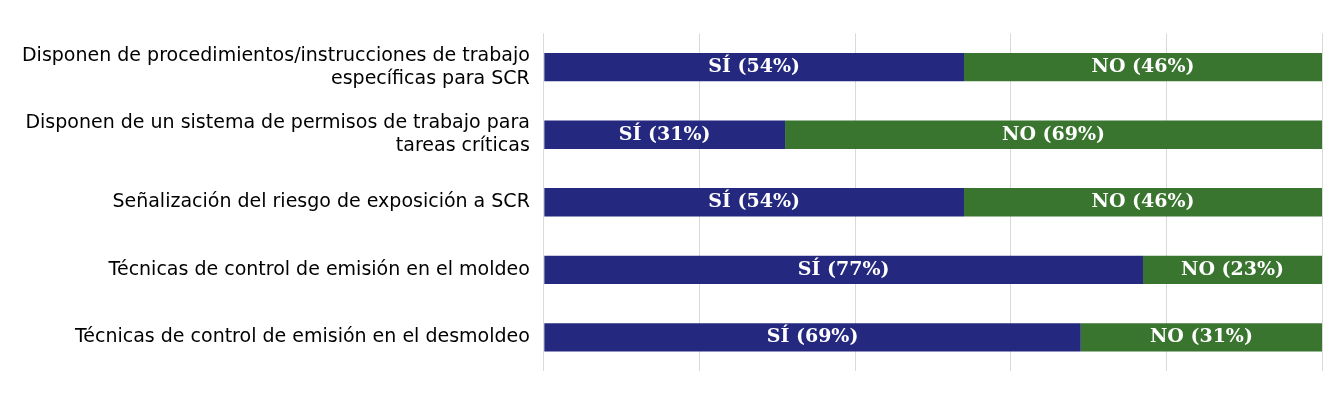  Describe the element at coordinates (277, 133) in the screenshot. I see `y-tick-label: Disponen de un sistema de permisos de trabajo para tareas críticas` at that location.